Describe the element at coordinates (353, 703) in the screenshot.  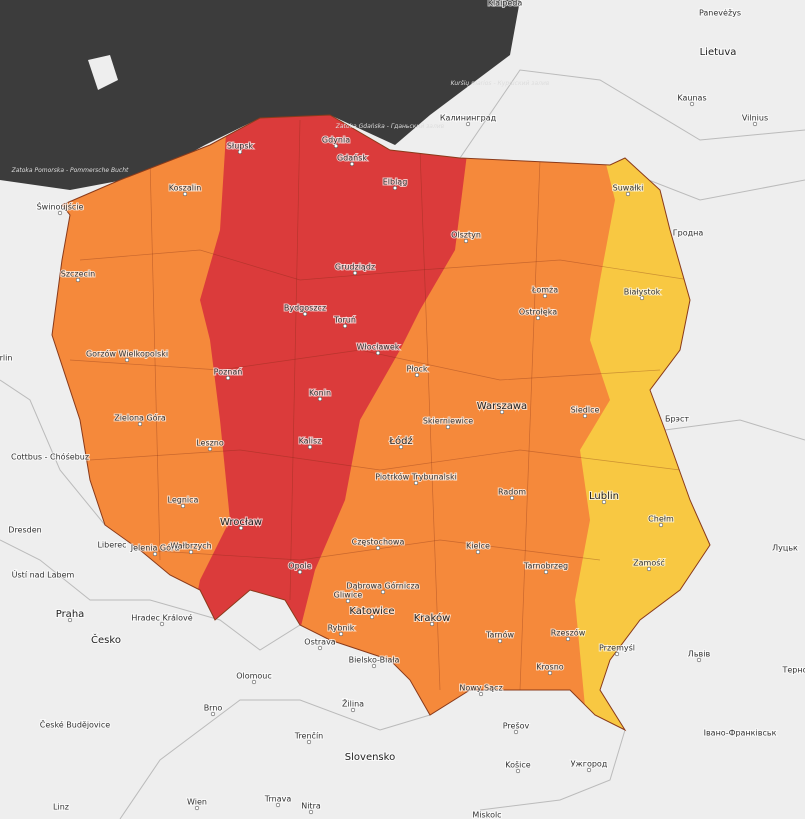
I see `city-label: Žilina` at that location.